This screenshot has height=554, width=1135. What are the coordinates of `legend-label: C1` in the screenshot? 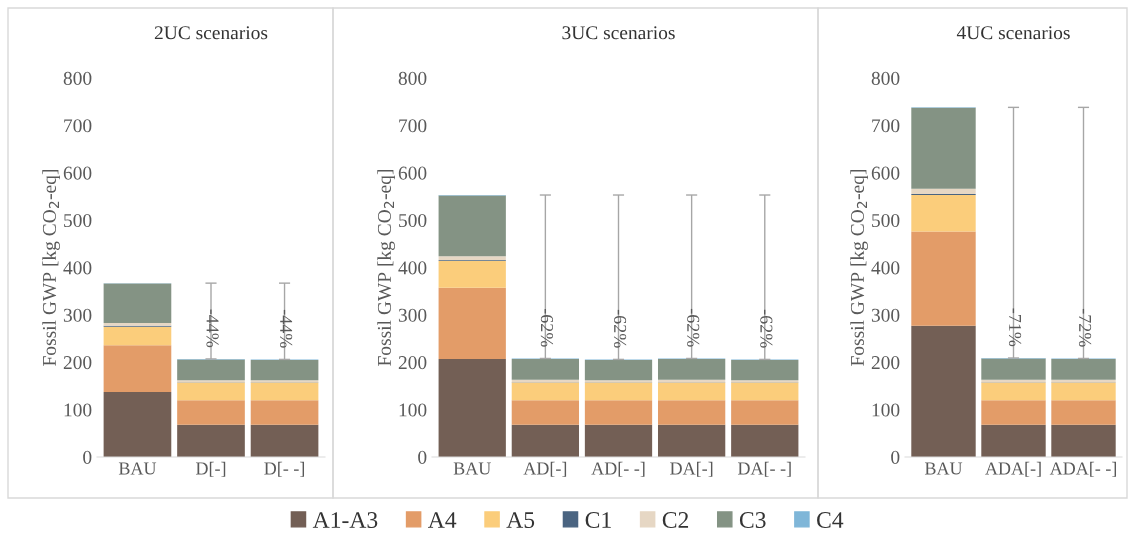 It's located at (598, 520).